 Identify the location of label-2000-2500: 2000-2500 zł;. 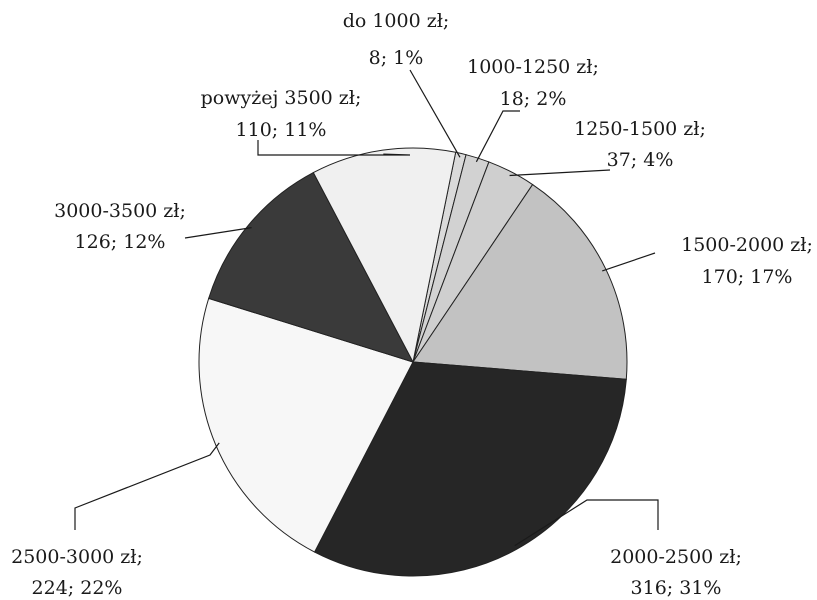
(676, 557).